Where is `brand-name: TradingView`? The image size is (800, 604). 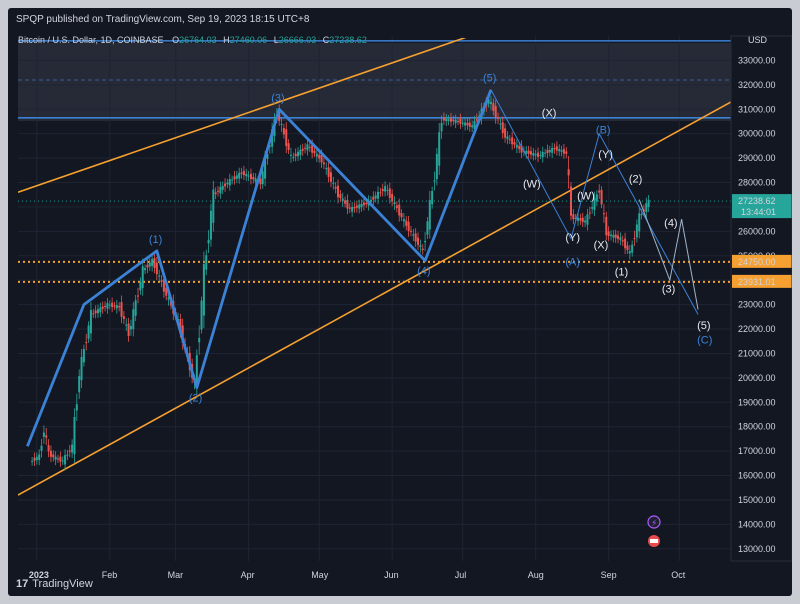 brand-name: TradingView is located at coordinates (62, 584).